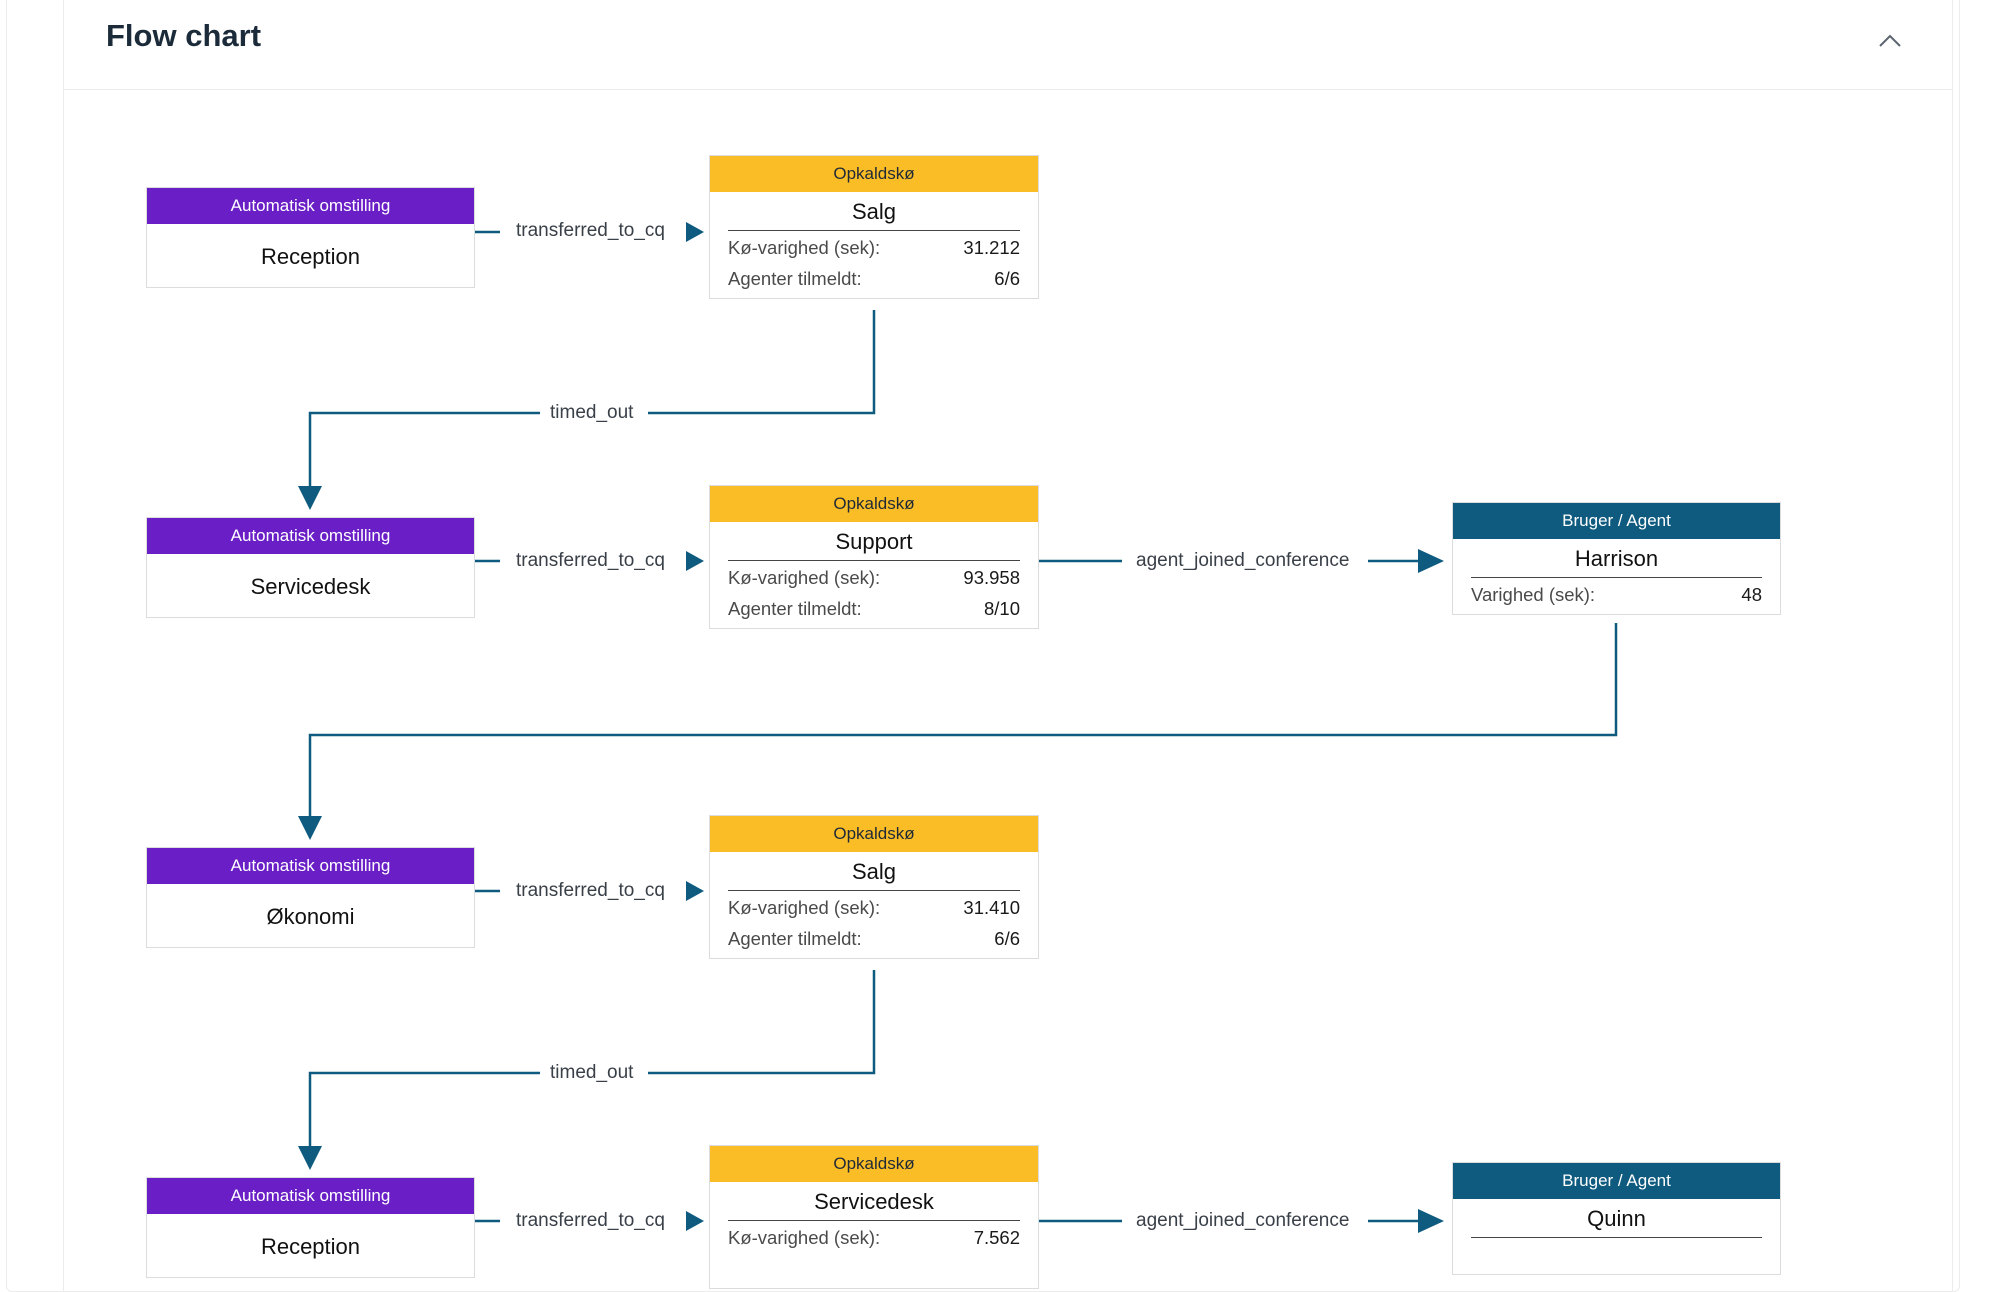 The height and width of the screenshot is (1292, 2000). I want to click on queue-duration-value: 7.562, so click(996, 1237).